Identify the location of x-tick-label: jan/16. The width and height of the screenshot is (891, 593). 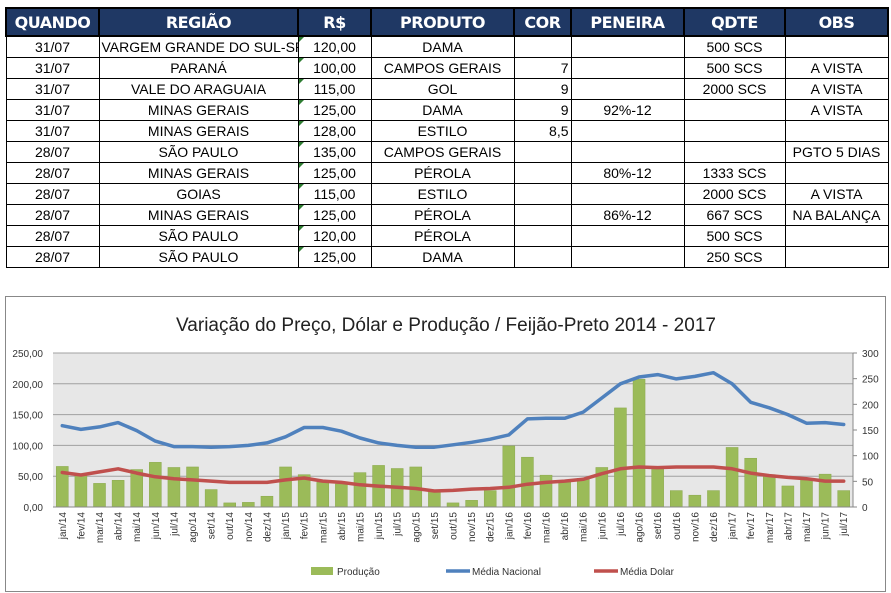
(509, 526).